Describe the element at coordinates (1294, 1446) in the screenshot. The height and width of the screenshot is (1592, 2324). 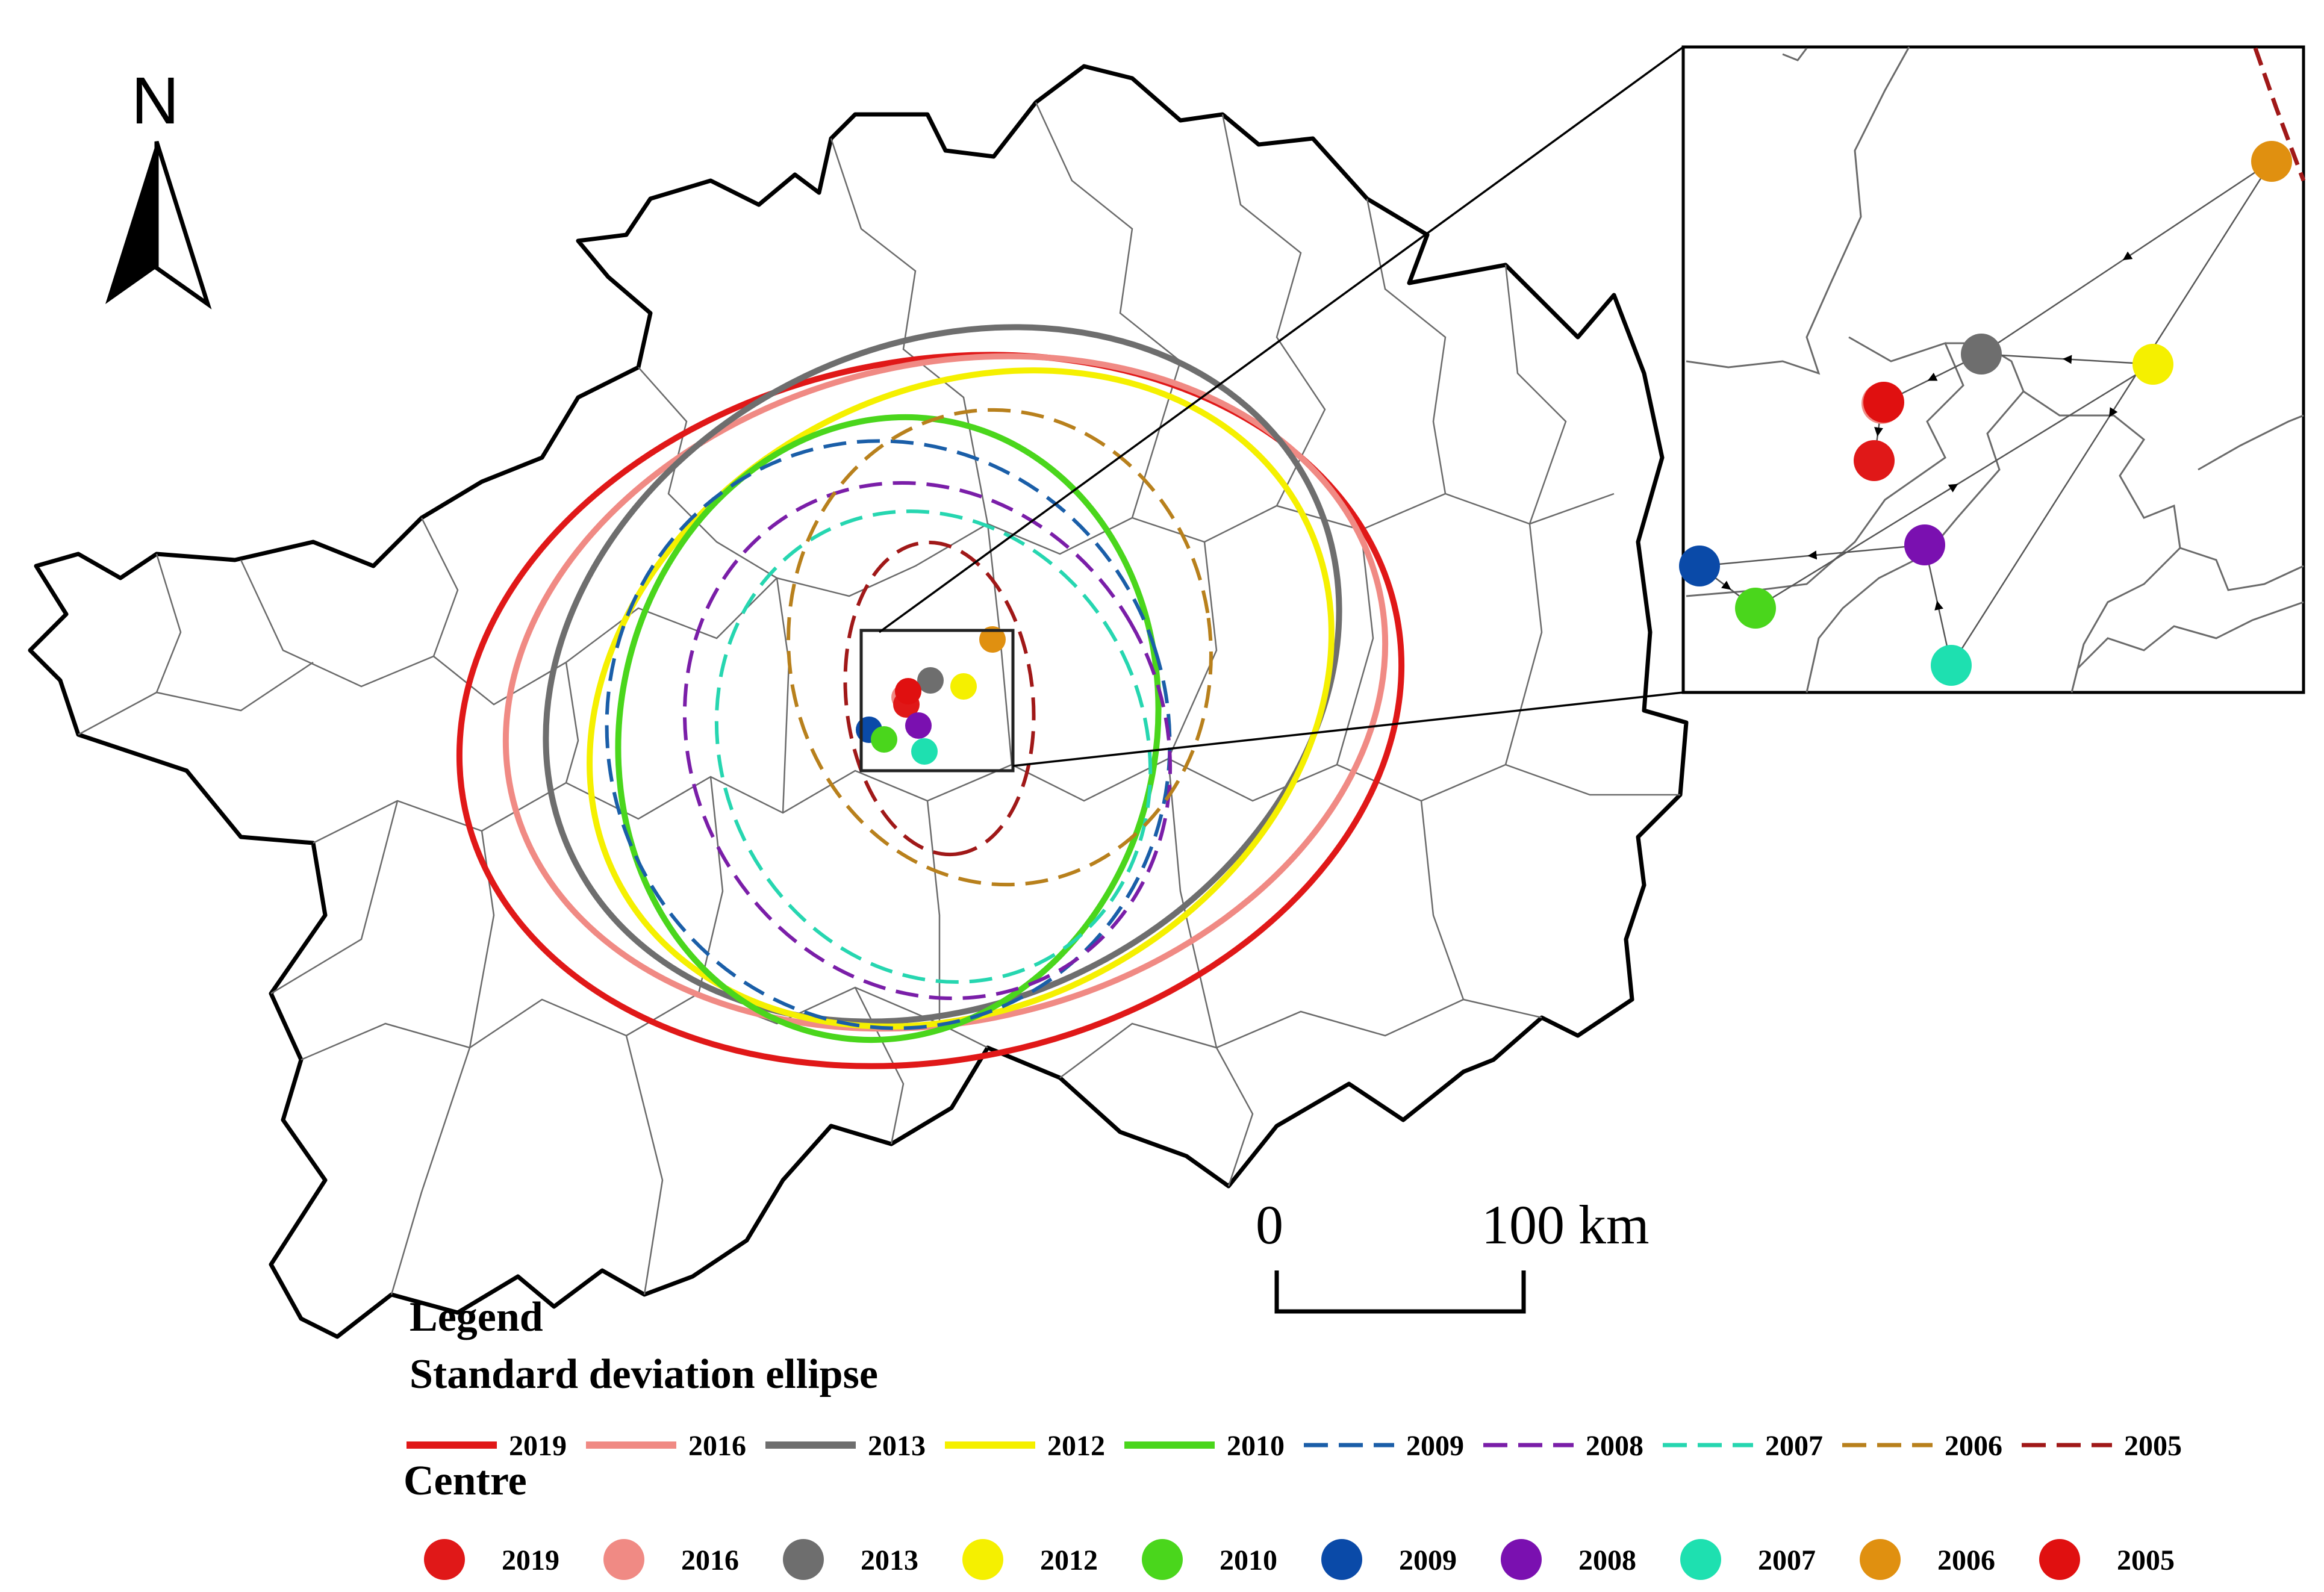
I see `ellipse-legend-items: 2019 2016 2013 2012 2010 2009 2008 2007 2006 2005` at that location.